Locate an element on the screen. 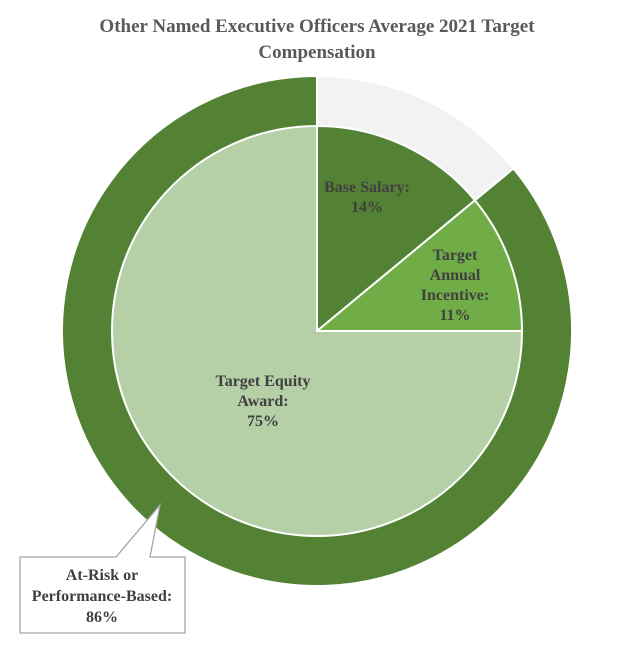 The image size is (634, 663). inner-slice-label-line: Target is located at coordinates (455, 255).